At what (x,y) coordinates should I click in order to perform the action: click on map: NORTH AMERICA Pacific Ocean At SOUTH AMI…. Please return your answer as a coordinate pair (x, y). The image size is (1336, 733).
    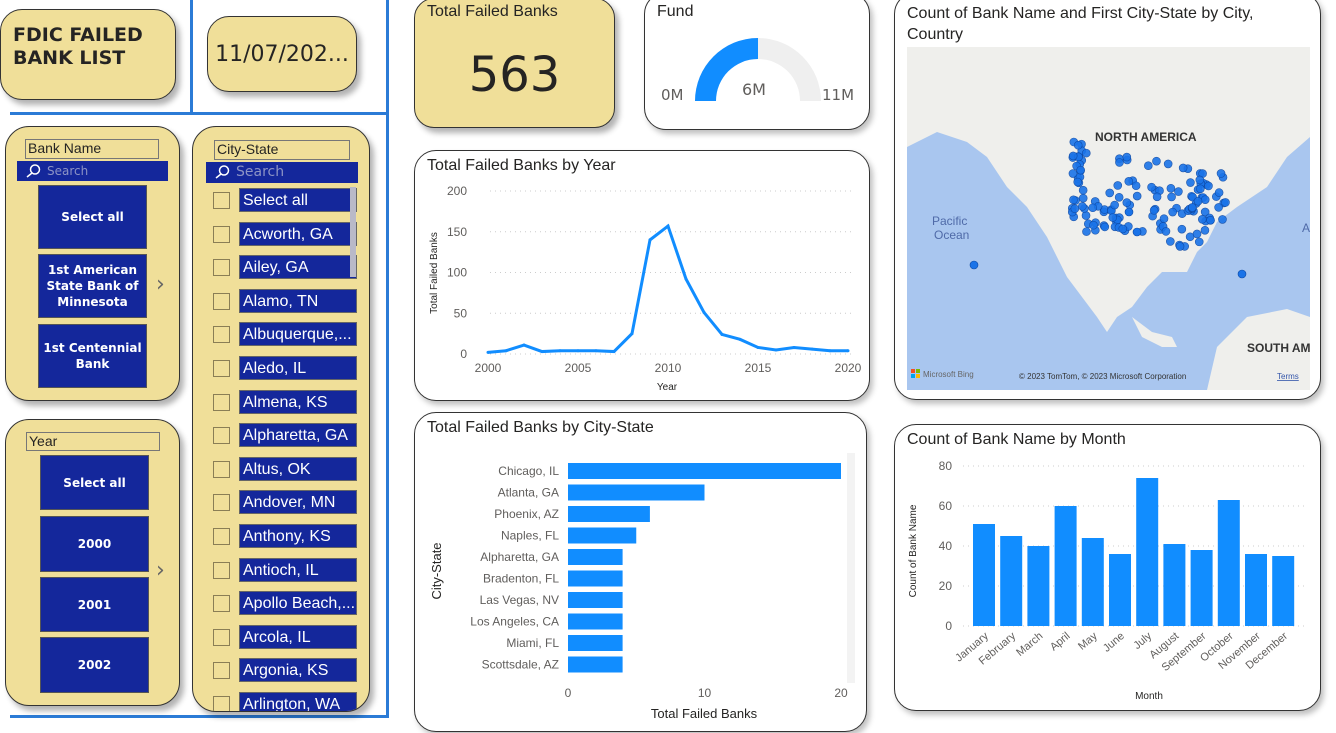
    Looking at the image, I should click on (1108, 218).